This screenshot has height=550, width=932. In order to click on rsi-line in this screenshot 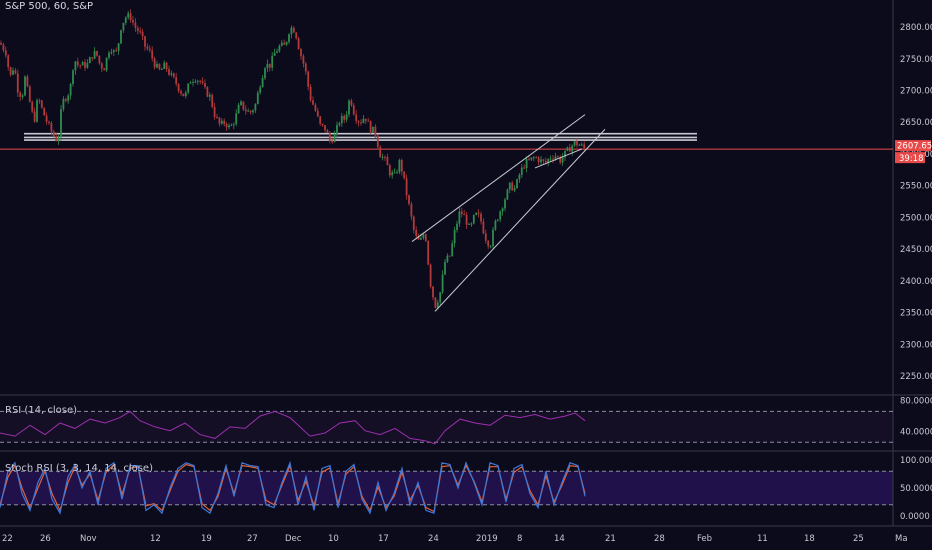, I will do `click(293, 427)`.